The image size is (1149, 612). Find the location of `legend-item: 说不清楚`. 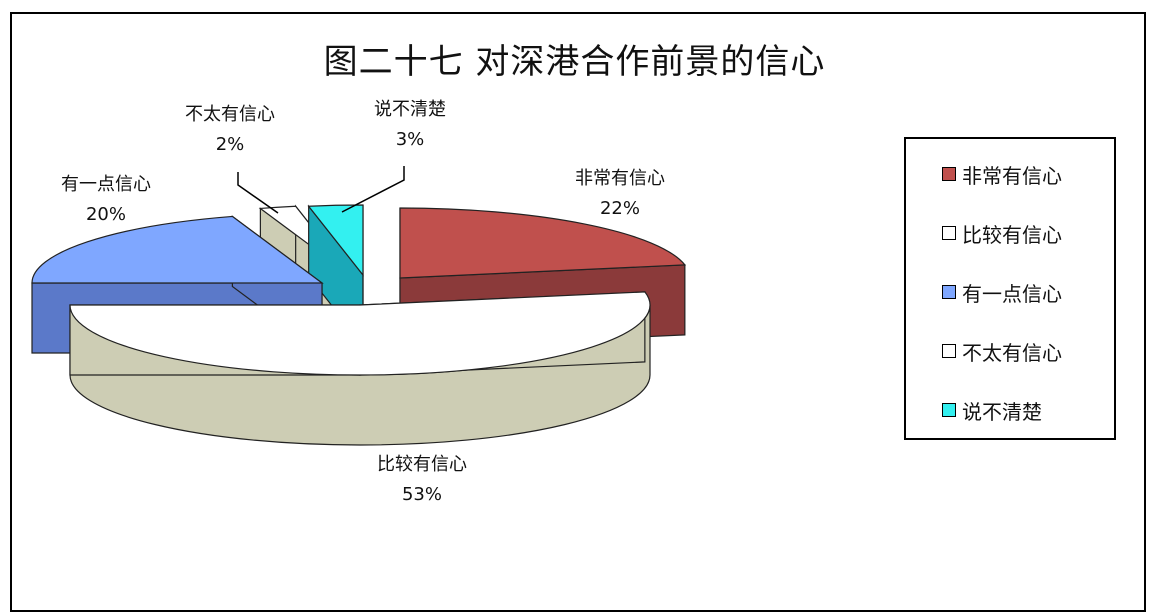

legend-item: 说不清楚 is located at coordinates (992, 410).